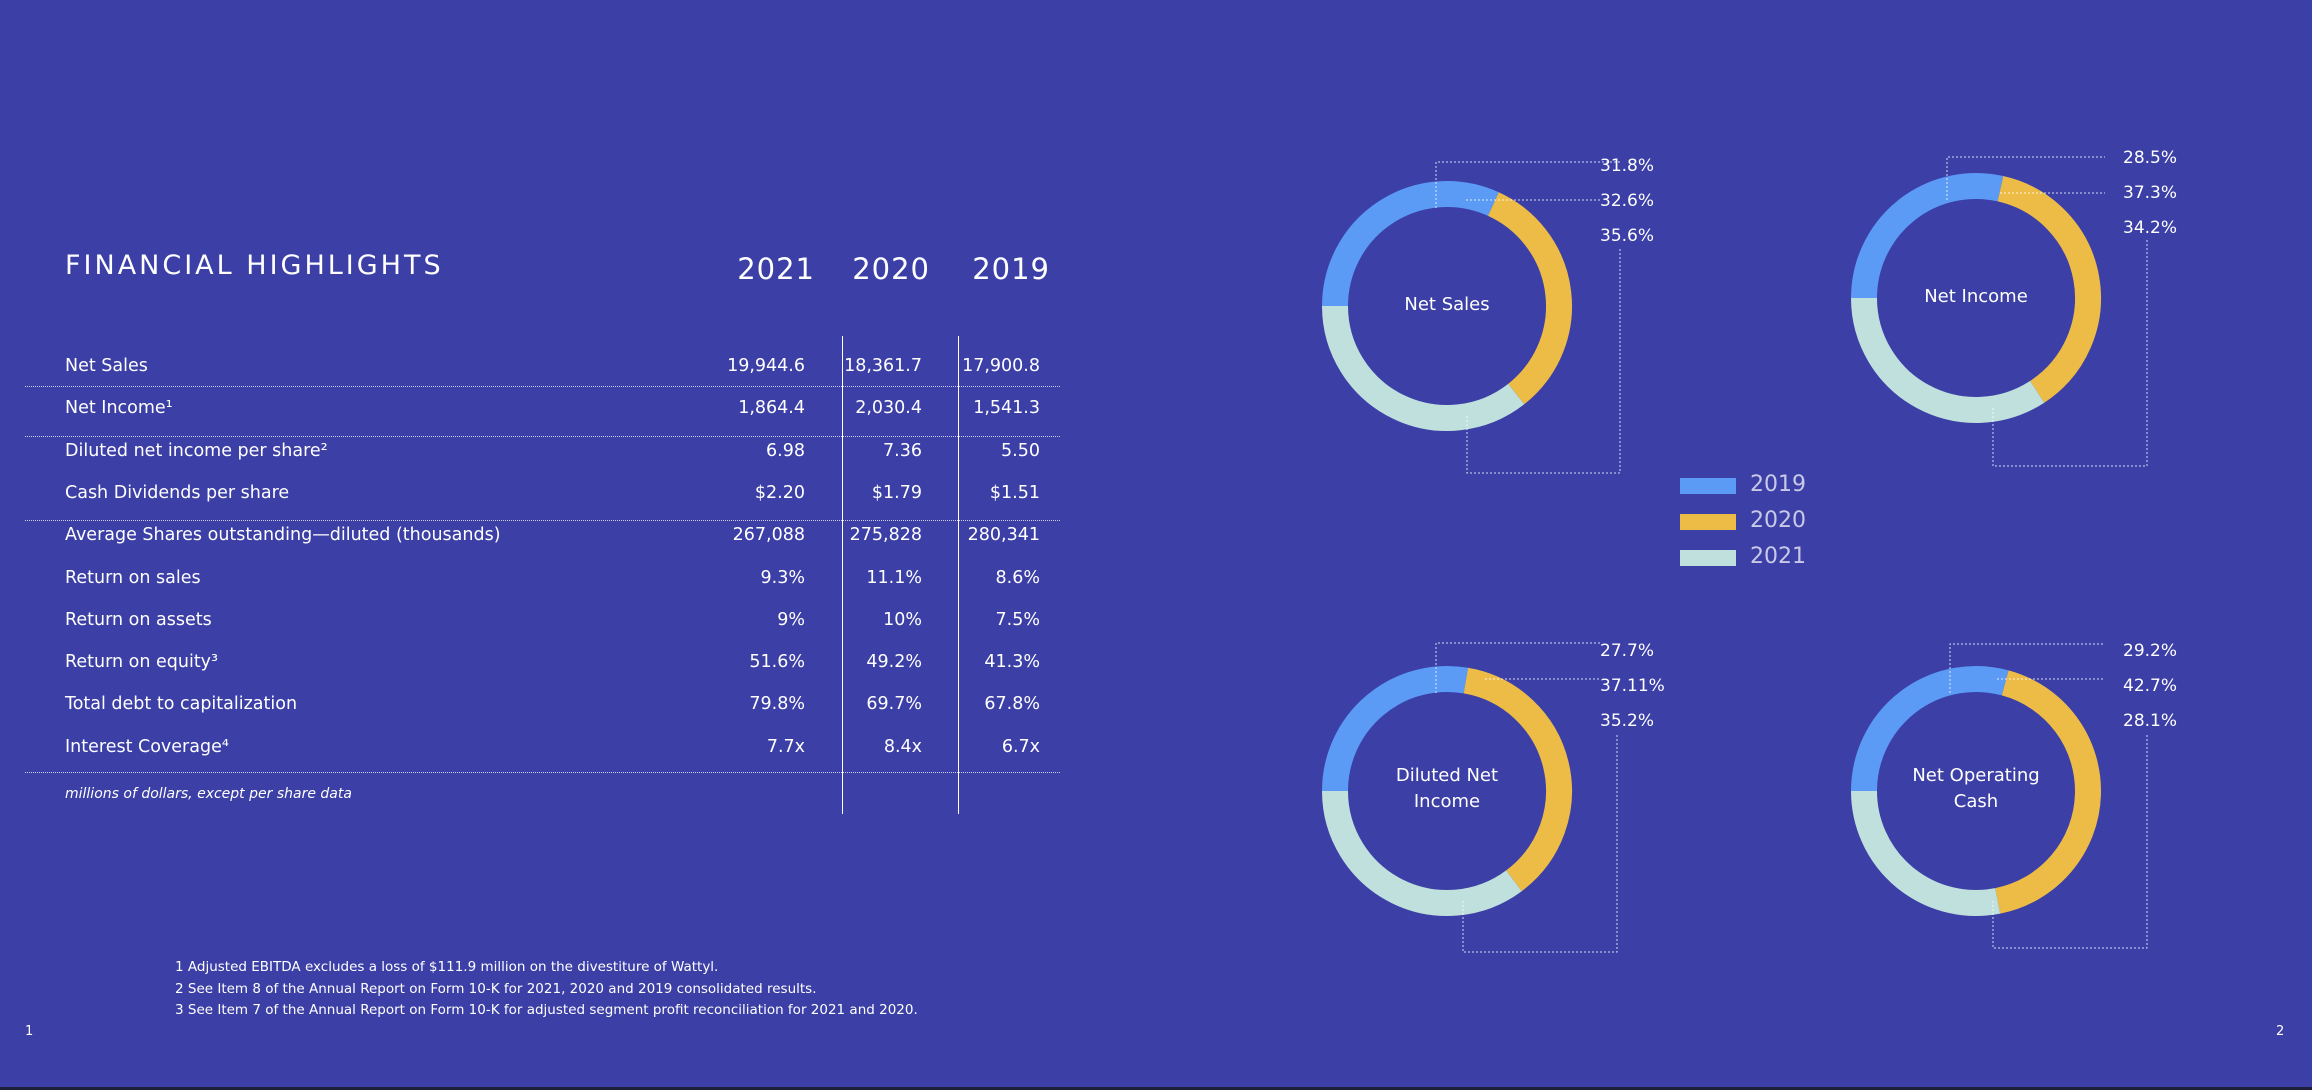 This screenshot has width=2312, height=1090. What do you see at coordinates (1627, 236) in the screenshot?
I see `pct-label: 35.6%` at bounding box center [1627, 236].